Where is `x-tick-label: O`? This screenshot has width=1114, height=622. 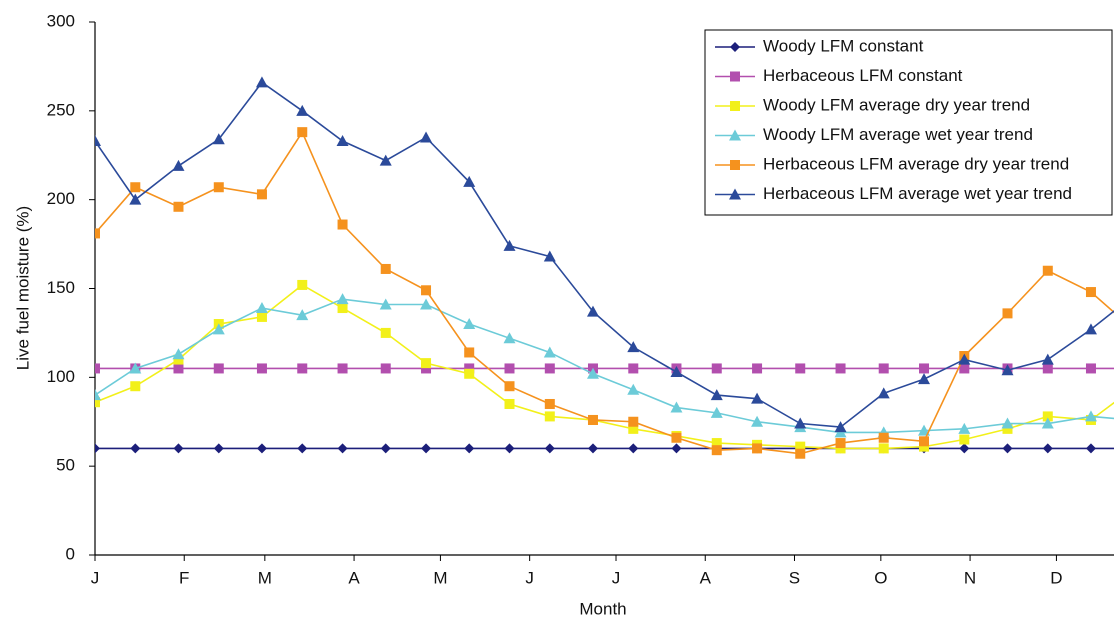
x-tick-label: O is located at coordinates (880, 577).